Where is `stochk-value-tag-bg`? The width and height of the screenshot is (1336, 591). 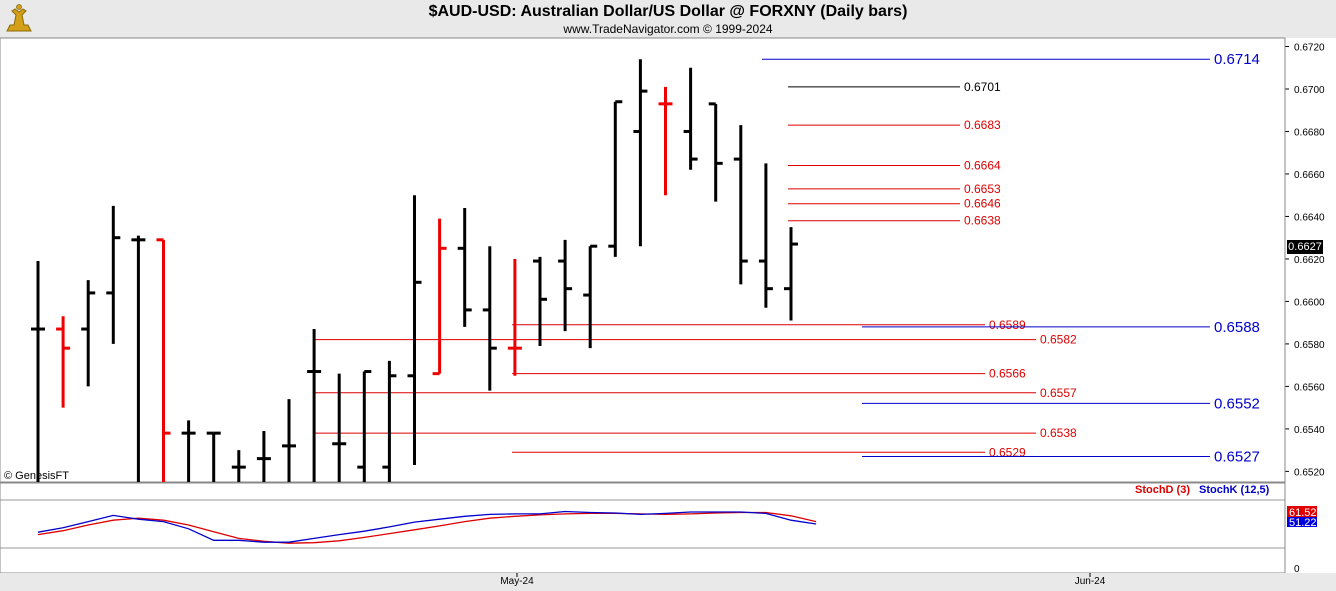 stochk-value-tag-bg is located at coordinates (1302, 522).